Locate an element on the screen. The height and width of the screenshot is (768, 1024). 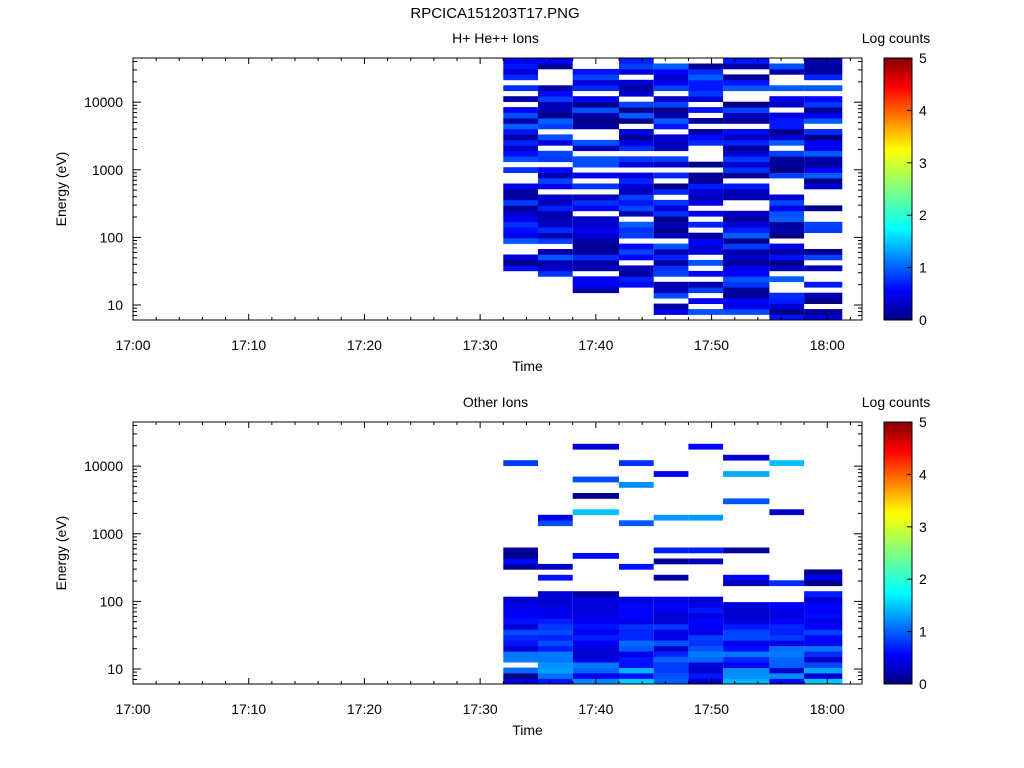
heatmap-cells is located at coordinates (673, 189).